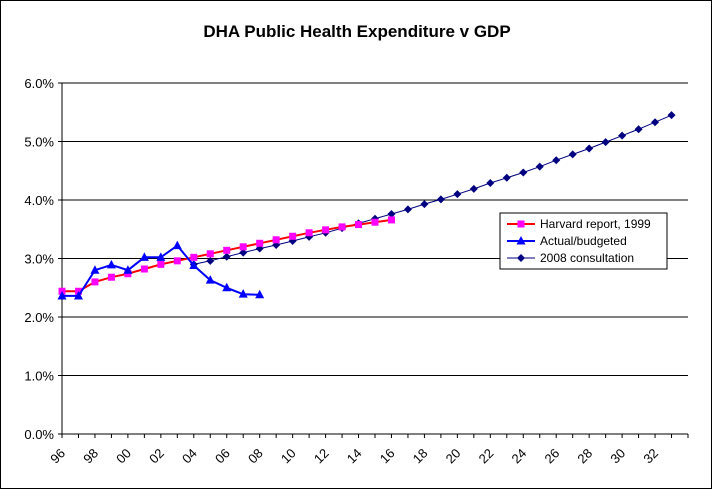 The height and width of the screenshot is (490, 712). Describe the element at coordinates (595, 224) in the screenshot. I see `legend-label: Harvard report, 1999` at that location.